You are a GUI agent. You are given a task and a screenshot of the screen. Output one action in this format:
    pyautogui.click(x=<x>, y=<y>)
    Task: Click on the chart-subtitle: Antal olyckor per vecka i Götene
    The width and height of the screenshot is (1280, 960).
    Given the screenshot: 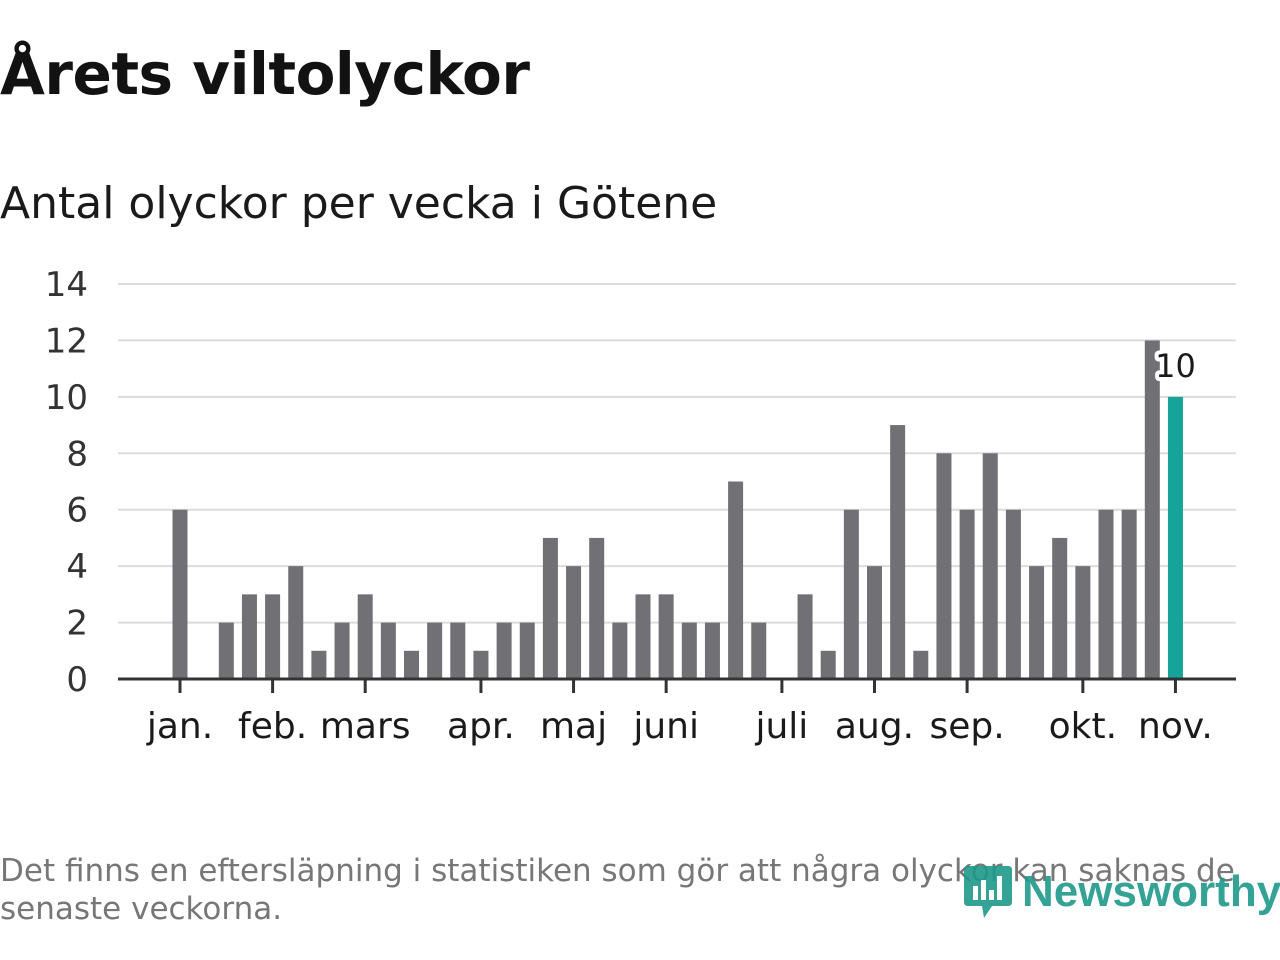 What is the action you would take?
    pyautogui.click(x=359, y=203)
    